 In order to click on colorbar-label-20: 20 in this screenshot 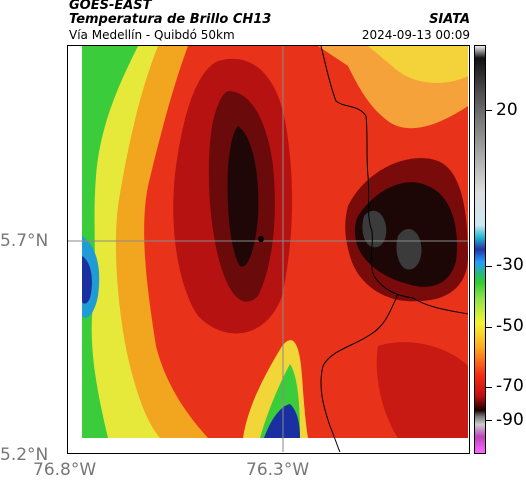, I will do `click(507, 110)`.